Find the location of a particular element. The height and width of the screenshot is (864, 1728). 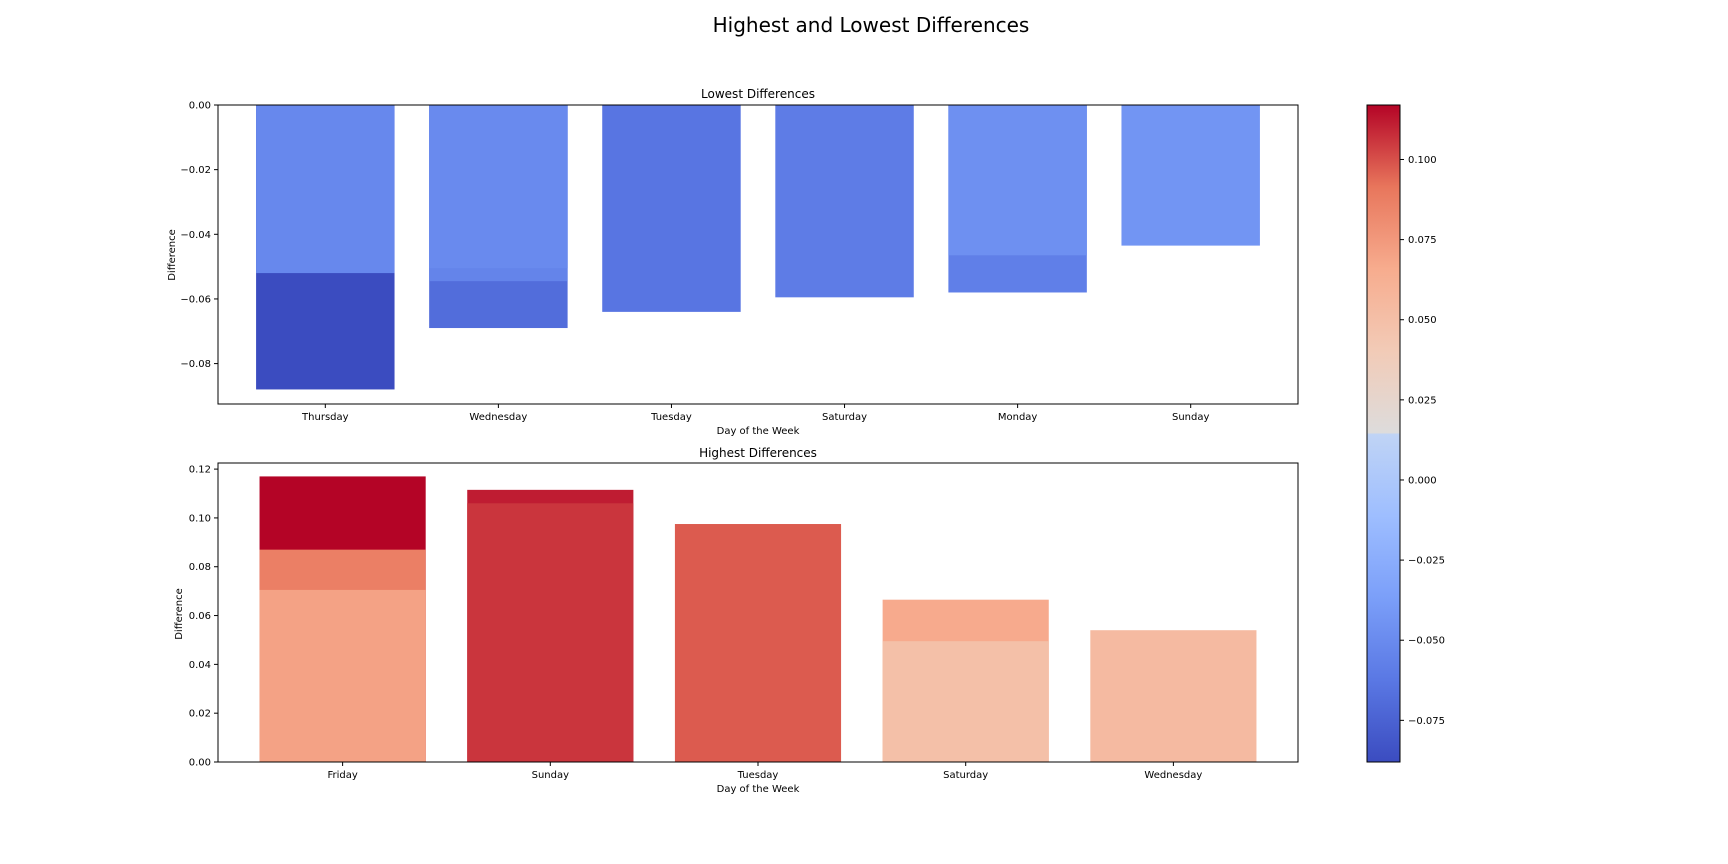

lowest-x-tick-label: Saturday is located at coordinates (844, 417).